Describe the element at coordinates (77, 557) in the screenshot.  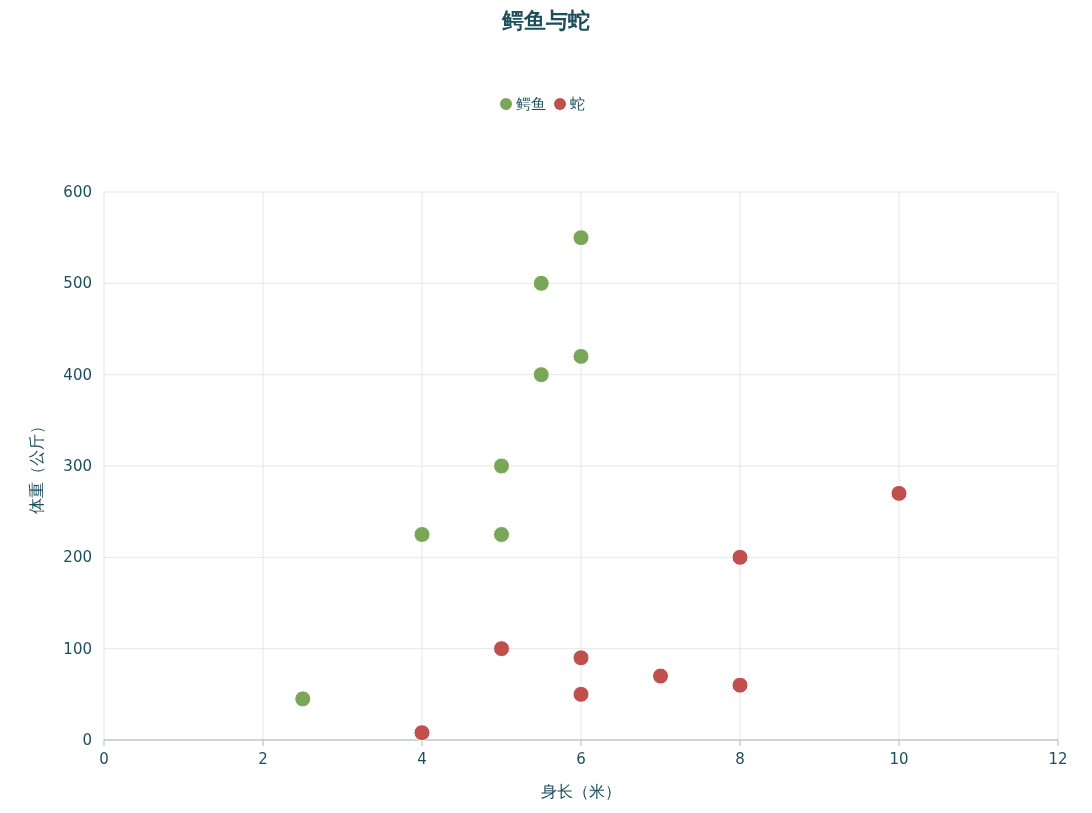
I see `y-tick-label: 200` at that location.